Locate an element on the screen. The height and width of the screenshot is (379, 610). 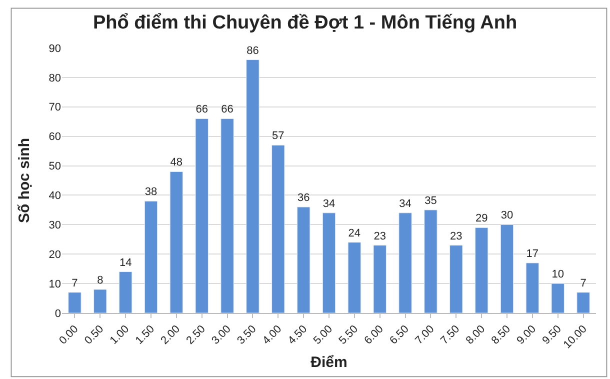
data-label: 8 is located at coordinates (100, 280).